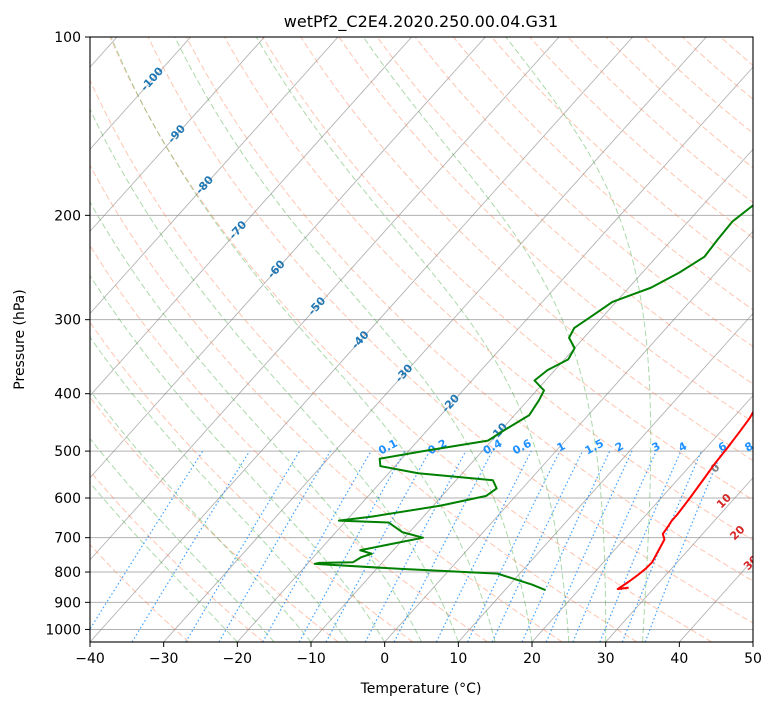 This screenshot has width=775, height=708. I want to click on y-tick-label: 400, so click(67, 395).